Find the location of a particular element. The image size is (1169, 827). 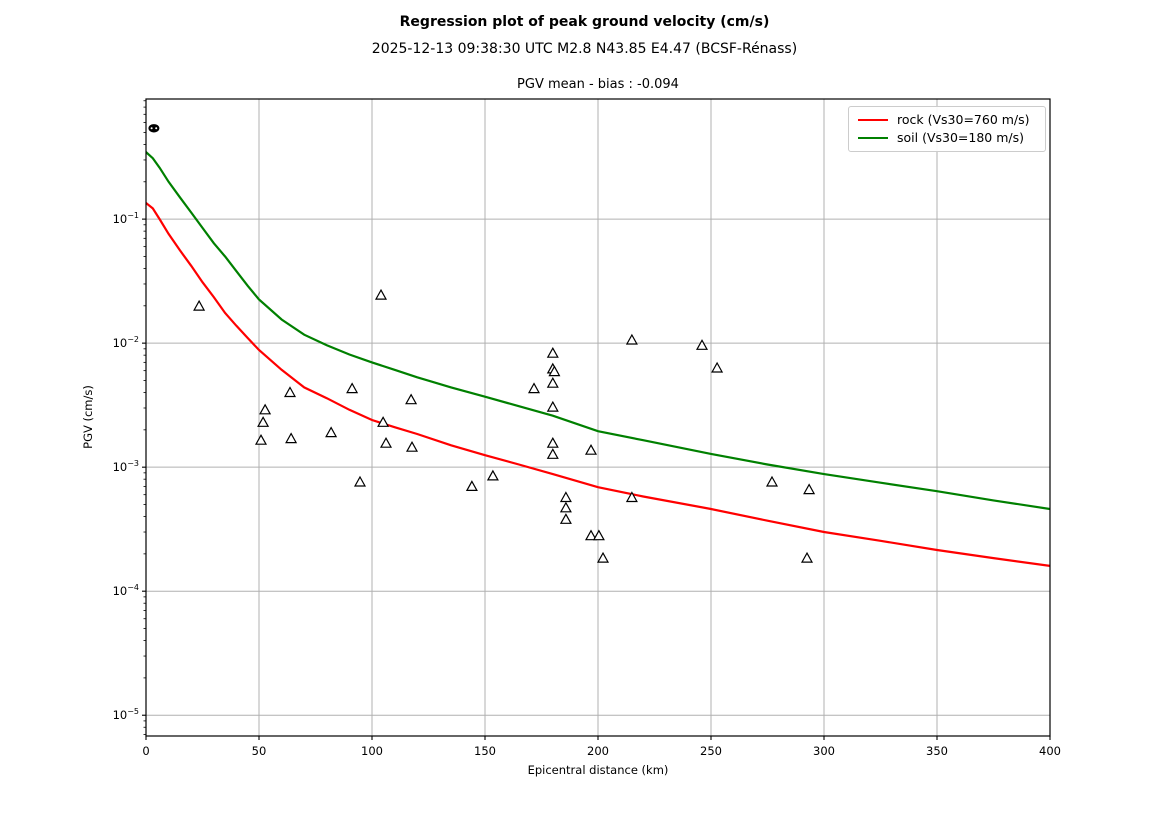

y-tick-label: 10⁻³ is located at coordinates (126, 466).